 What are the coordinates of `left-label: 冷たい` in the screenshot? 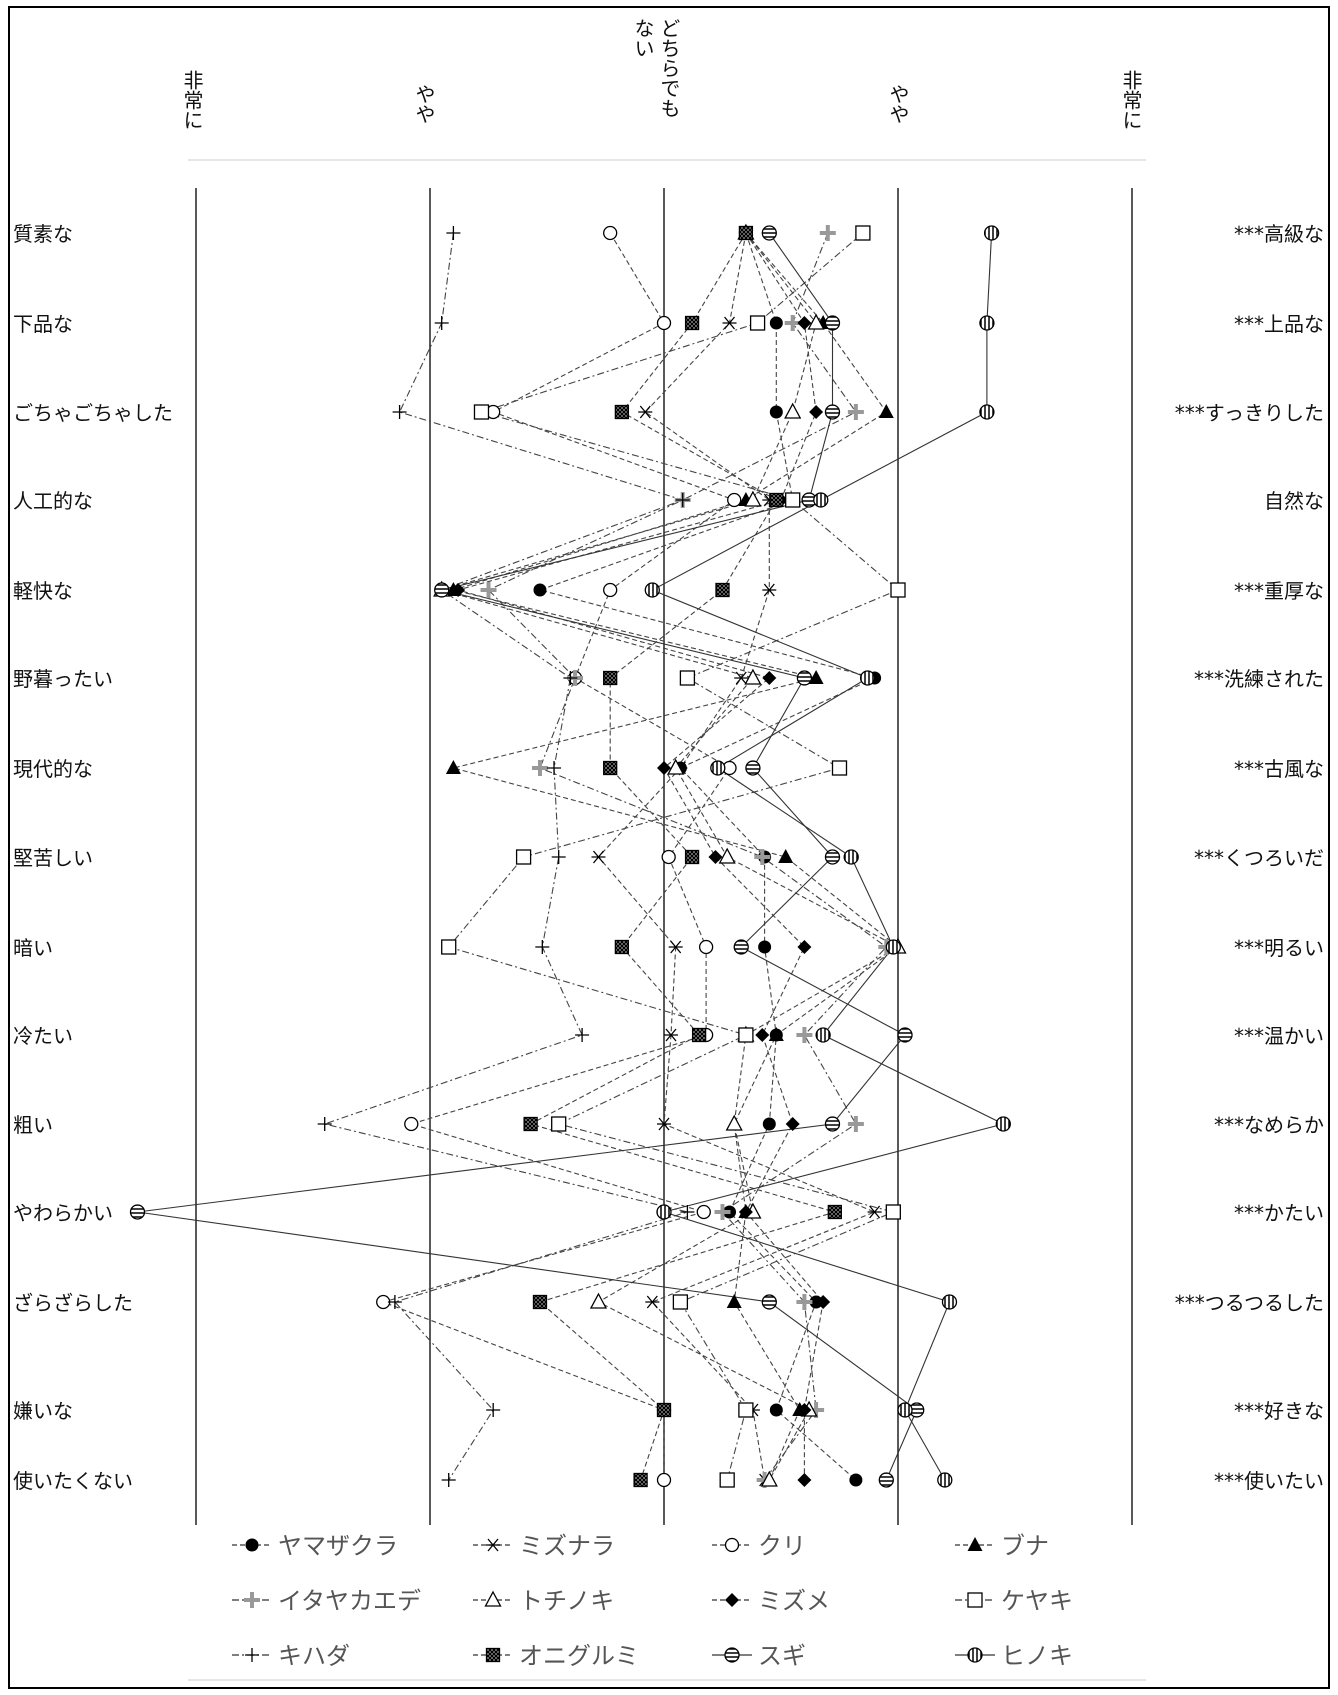 It's located at (43, 1036).